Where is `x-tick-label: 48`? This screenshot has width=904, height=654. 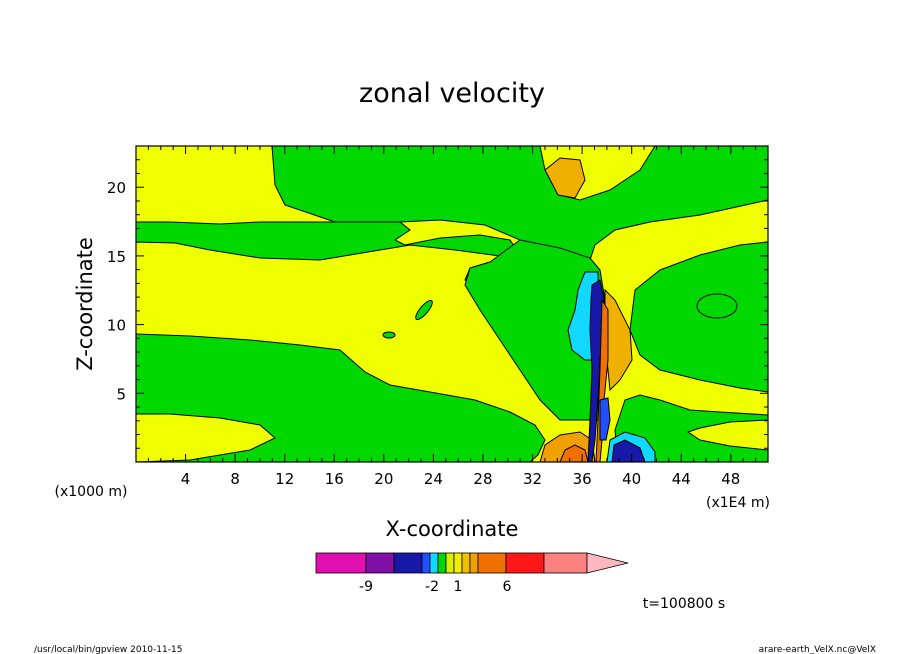
x-tick-label: 48 is located at coordinates (730, 479).